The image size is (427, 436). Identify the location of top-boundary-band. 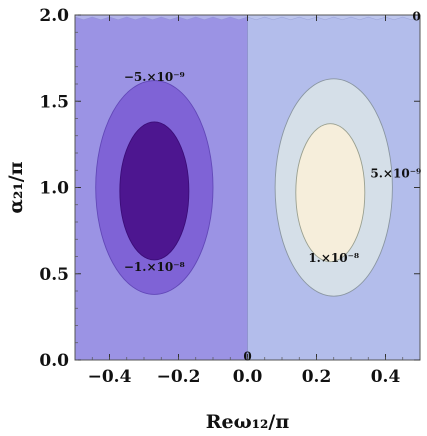
(247, 18).